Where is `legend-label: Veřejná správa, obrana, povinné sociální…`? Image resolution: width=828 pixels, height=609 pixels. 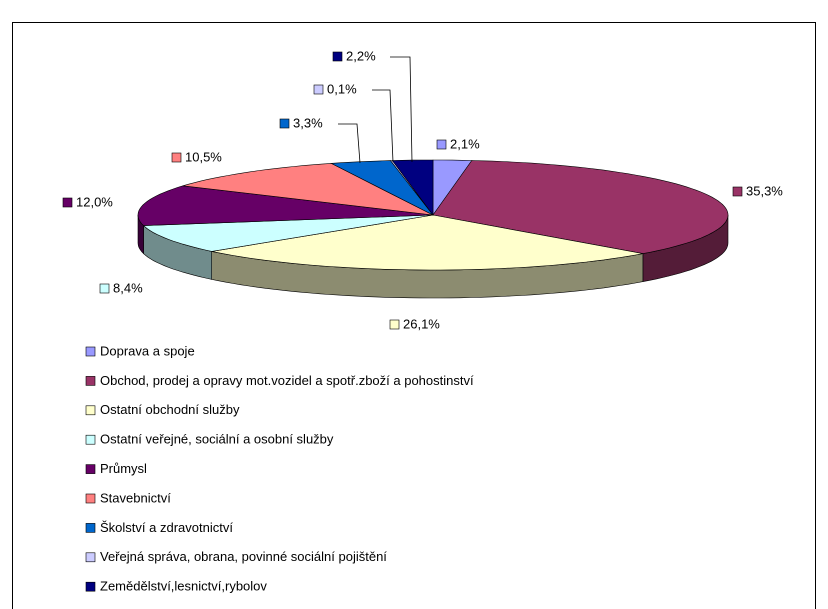
legend-label: Veřejná správa, obrana, povinné sociální… is located at coordinates (243, 556).